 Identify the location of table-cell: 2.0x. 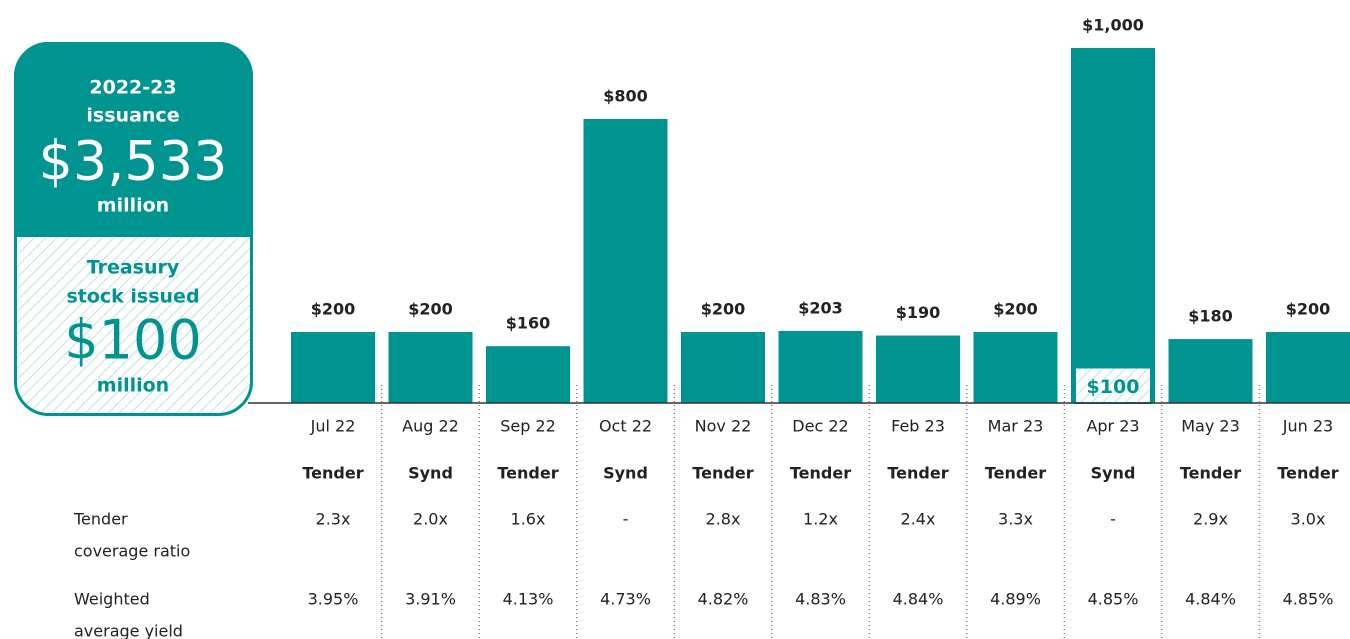
(430, 519).